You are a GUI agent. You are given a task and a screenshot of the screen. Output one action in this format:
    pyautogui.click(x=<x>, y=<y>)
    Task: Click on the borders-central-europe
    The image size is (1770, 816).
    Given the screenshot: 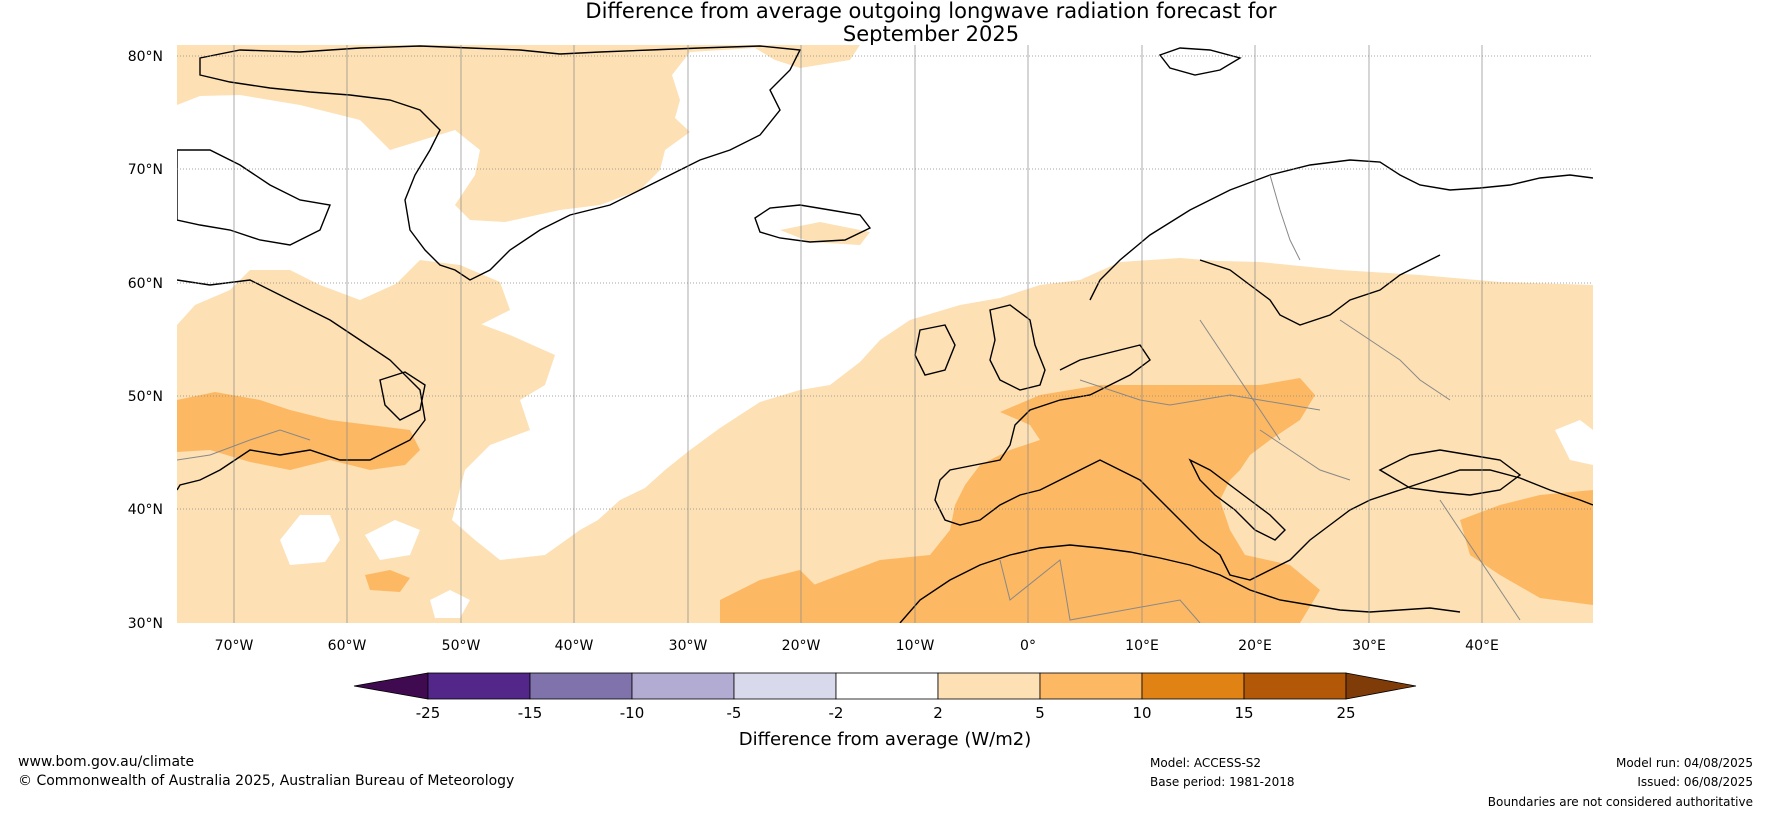 What is the action you would take?
    pyautogui.click(x=1200, y=395)
    